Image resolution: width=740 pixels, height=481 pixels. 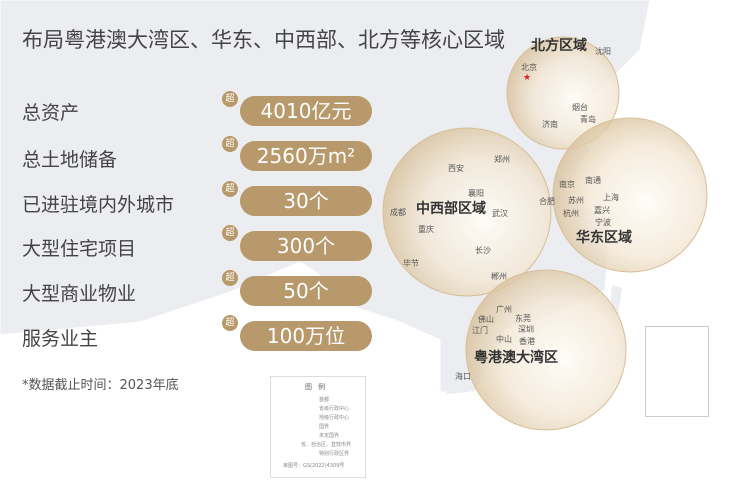 I want to click on city-label: 烟台, so click(x=580, y=107).